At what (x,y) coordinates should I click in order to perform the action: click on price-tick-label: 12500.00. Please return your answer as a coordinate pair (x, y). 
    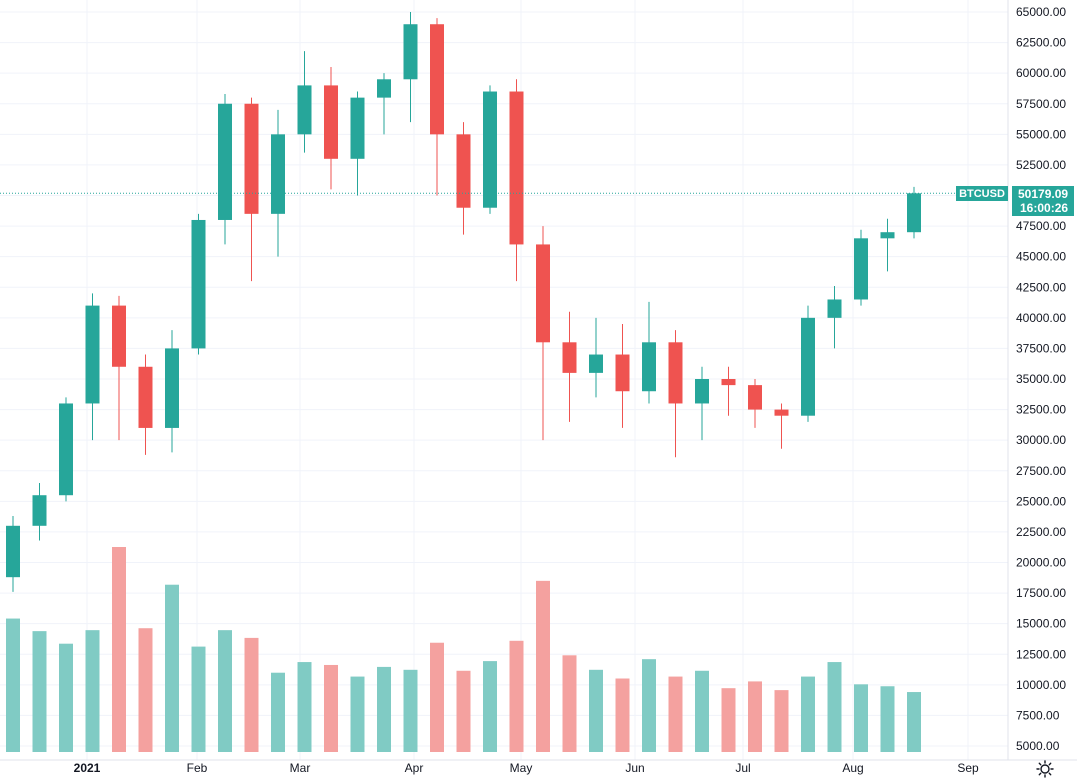
    Looking at the image, I should click on (1041, 654).